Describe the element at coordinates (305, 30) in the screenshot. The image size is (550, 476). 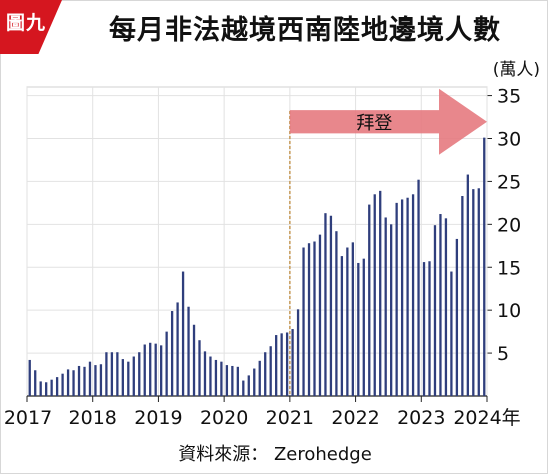
I see `chart-title: 每月非法越境西南陸地邊境人數` at that location.